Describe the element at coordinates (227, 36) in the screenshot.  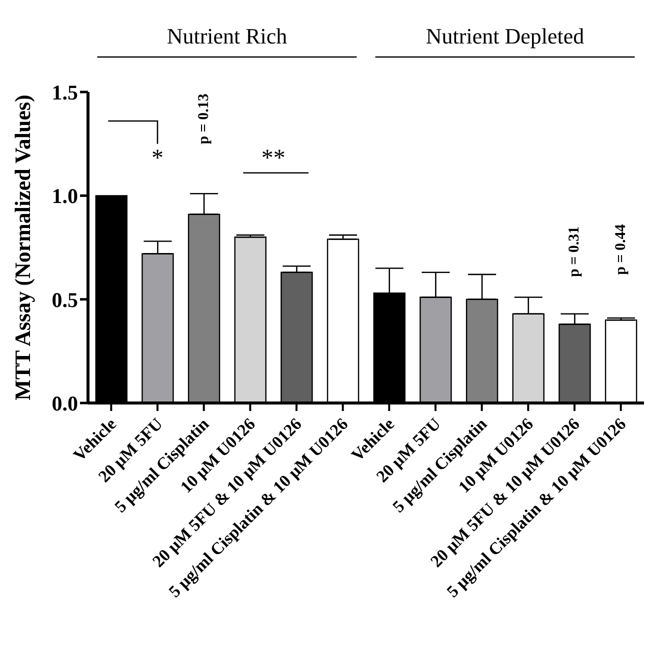
I see `text: Nutrient Rich` at that location.